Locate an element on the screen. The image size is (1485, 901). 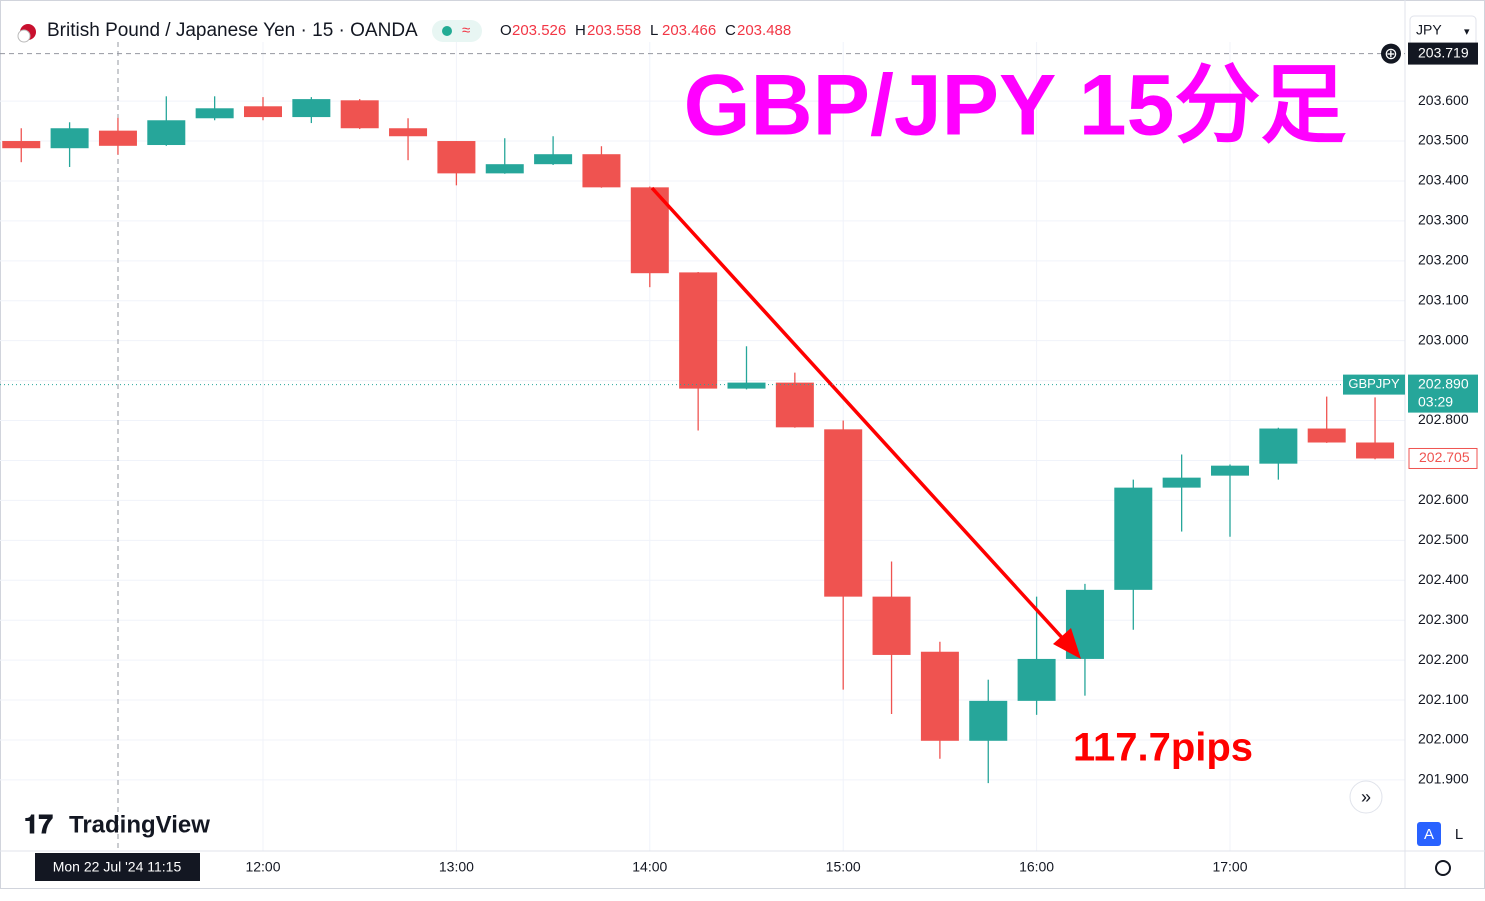
add-icon: ⊕ is located at coordinates (1390, 54).